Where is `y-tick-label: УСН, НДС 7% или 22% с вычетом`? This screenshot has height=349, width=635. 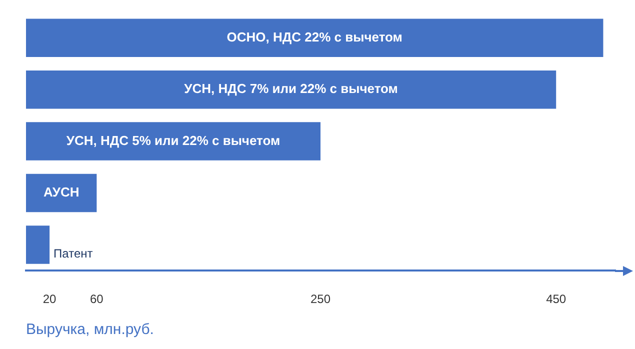 y-tick-label: УСН, НДС 7% или 22% с вычетом is located at coordinates (291, 88).